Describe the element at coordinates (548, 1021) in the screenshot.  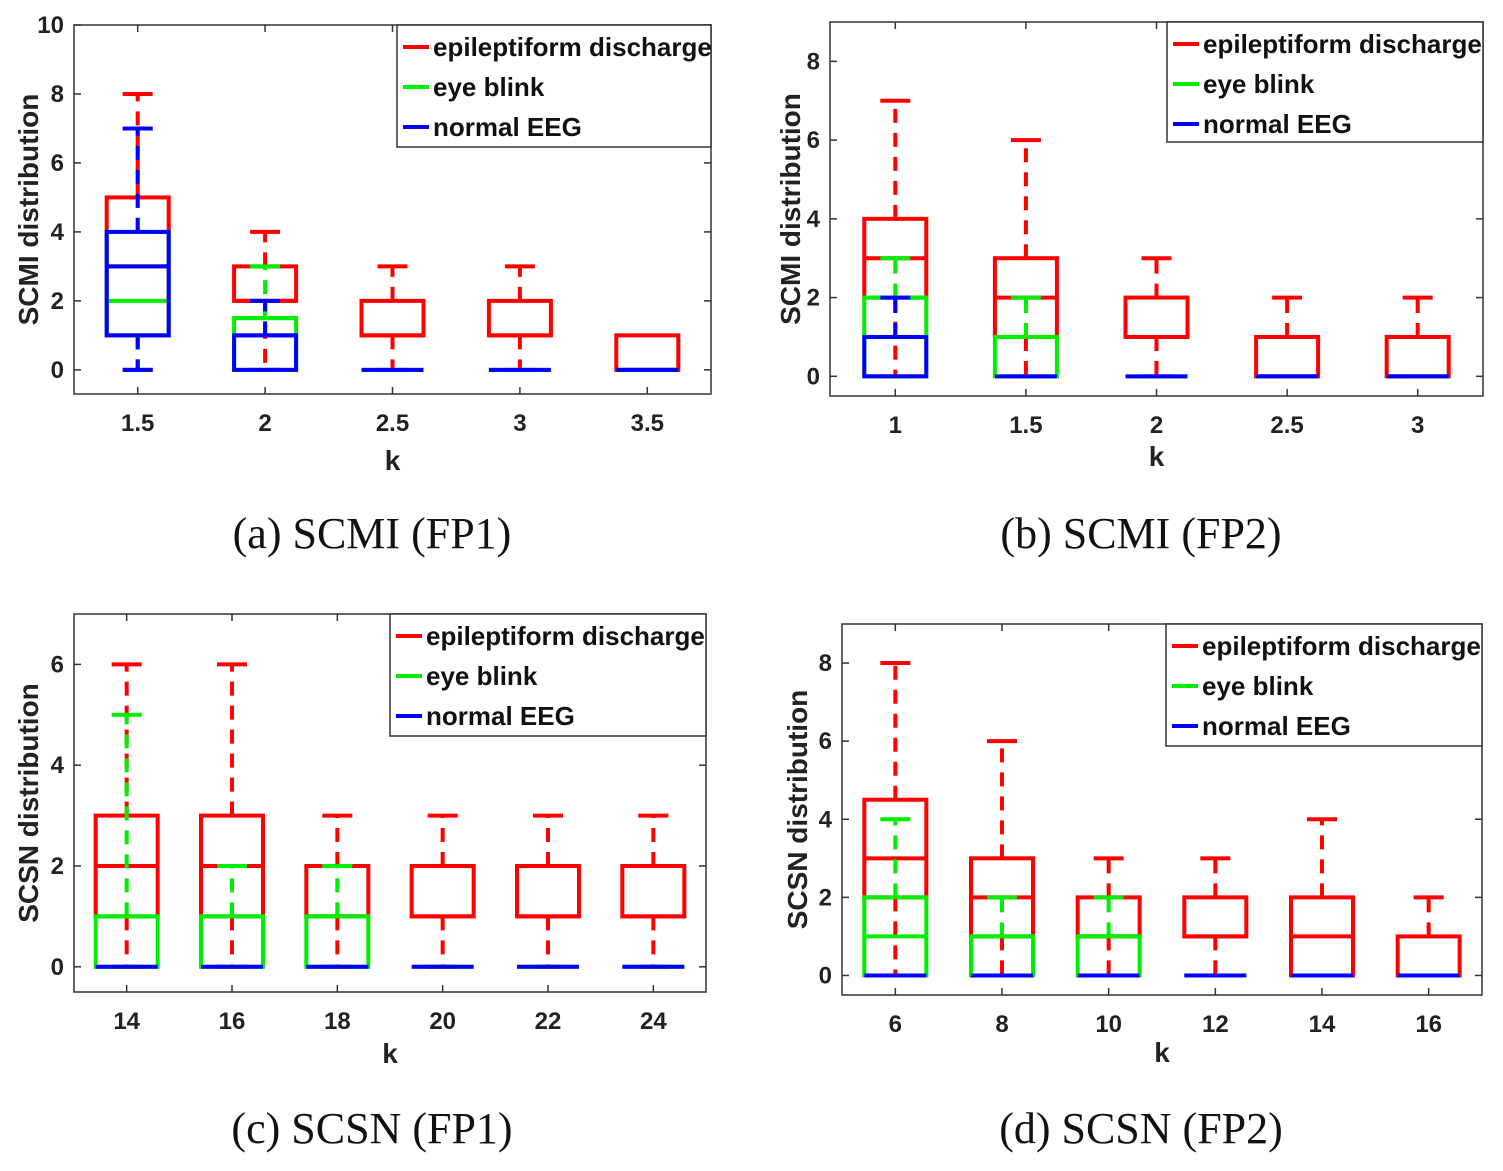
I see `x-tick-label: 22` at that location.